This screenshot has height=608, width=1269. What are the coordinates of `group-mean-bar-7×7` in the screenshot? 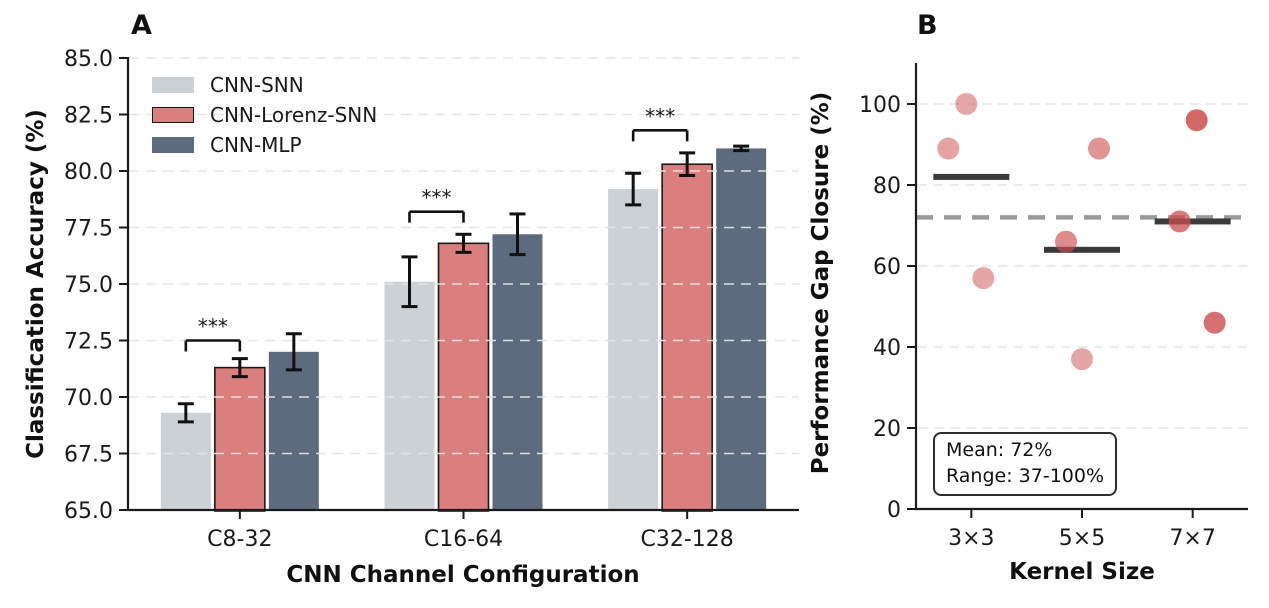 It's located at (1192, 221).